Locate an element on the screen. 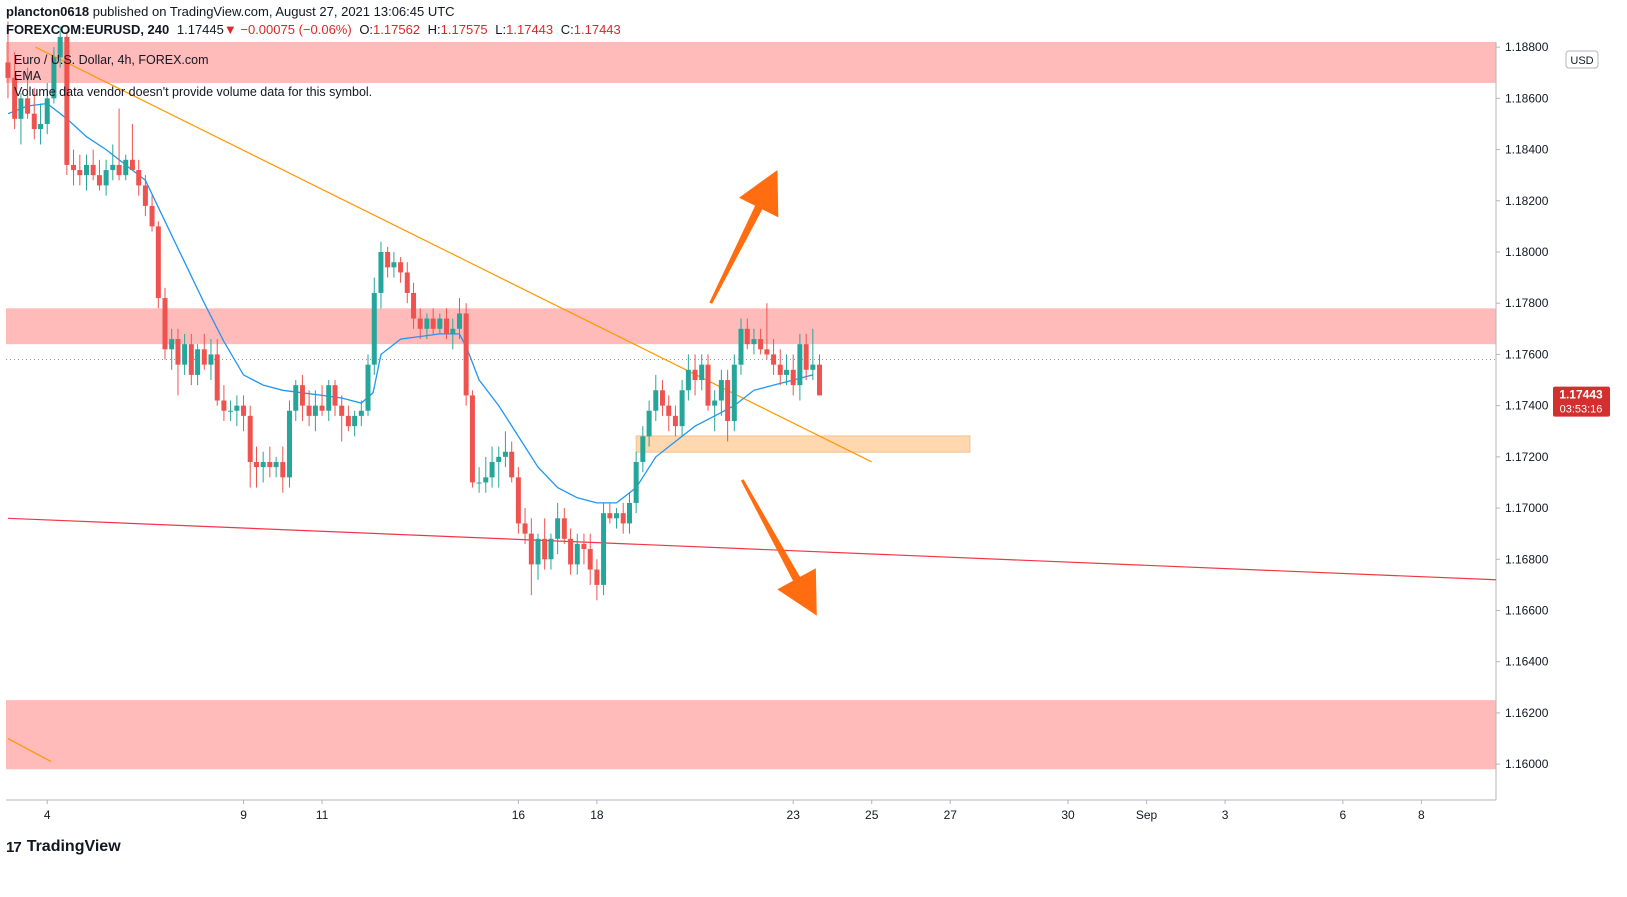  open-value: 1.17562 is located at coordinates (397, 29).